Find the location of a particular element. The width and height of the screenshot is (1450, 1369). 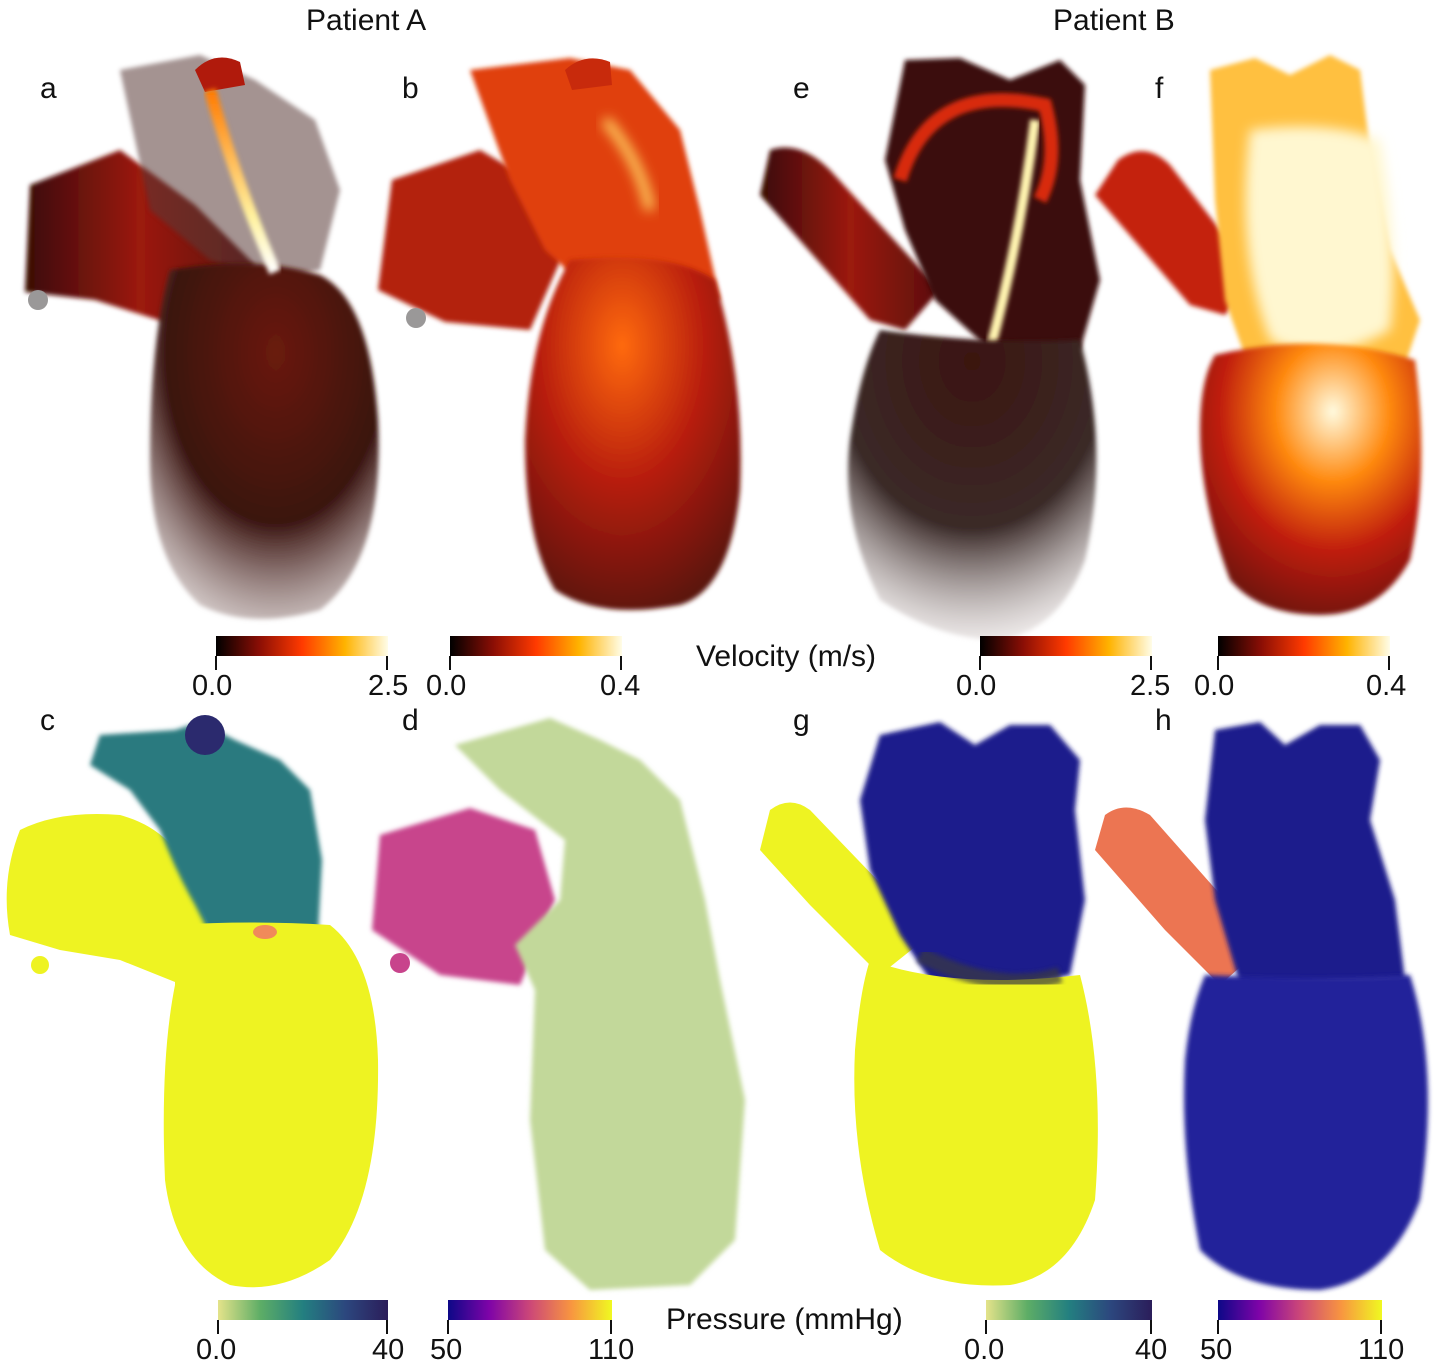

pressure-colorbar-h is located at coordinates (1300, 1310).